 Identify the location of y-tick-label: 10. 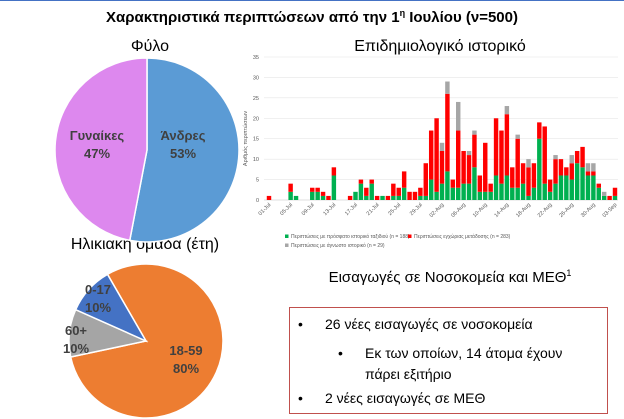
(256, 160).